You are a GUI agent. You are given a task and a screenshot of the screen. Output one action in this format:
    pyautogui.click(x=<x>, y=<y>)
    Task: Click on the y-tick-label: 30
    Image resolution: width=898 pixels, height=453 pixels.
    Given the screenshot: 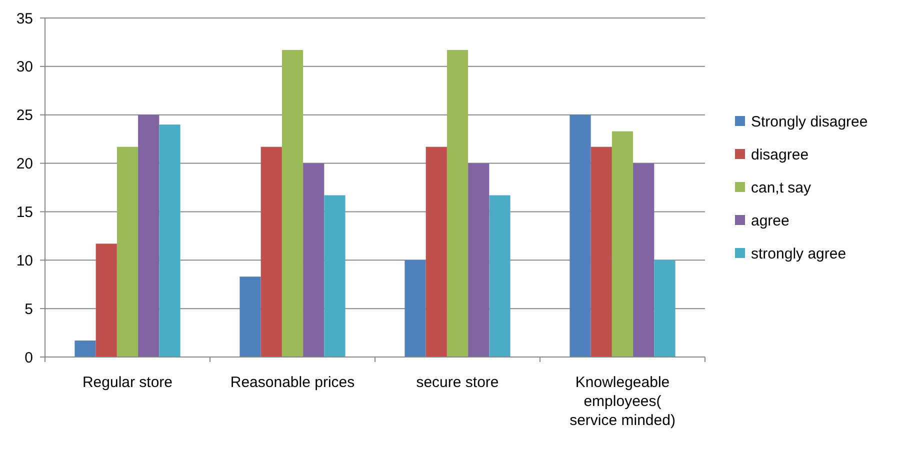 What is the action you would take?
    pyautogui.click(x=24, y=67)
    